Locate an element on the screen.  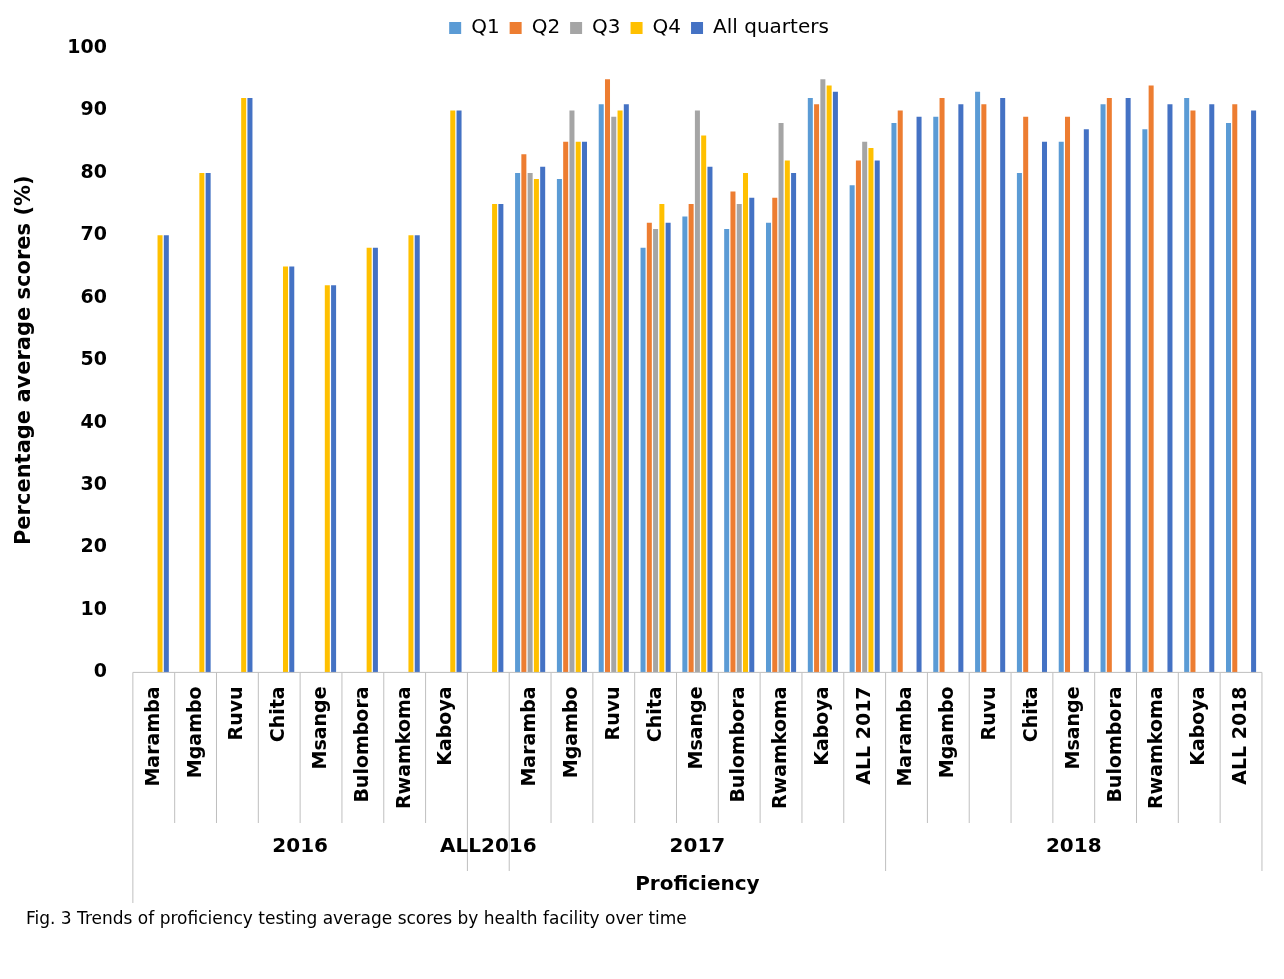
x-tick-label: ALL 2018 is located at coordinates (1238, 735).